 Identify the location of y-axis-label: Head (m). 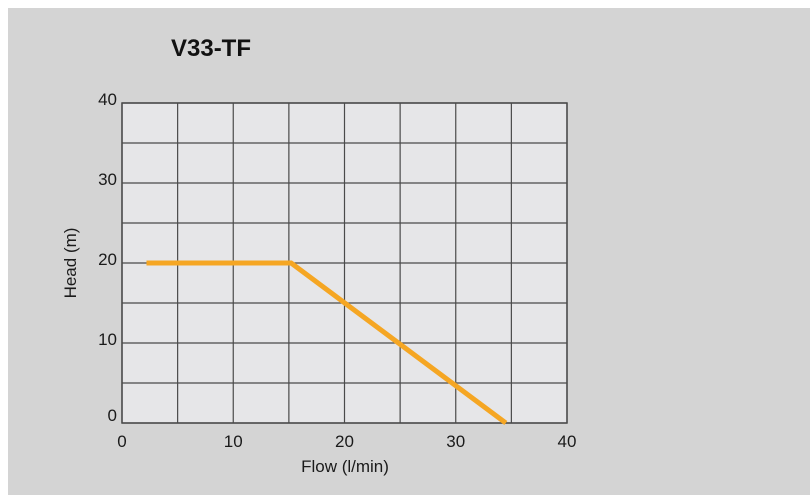
(70, 263).